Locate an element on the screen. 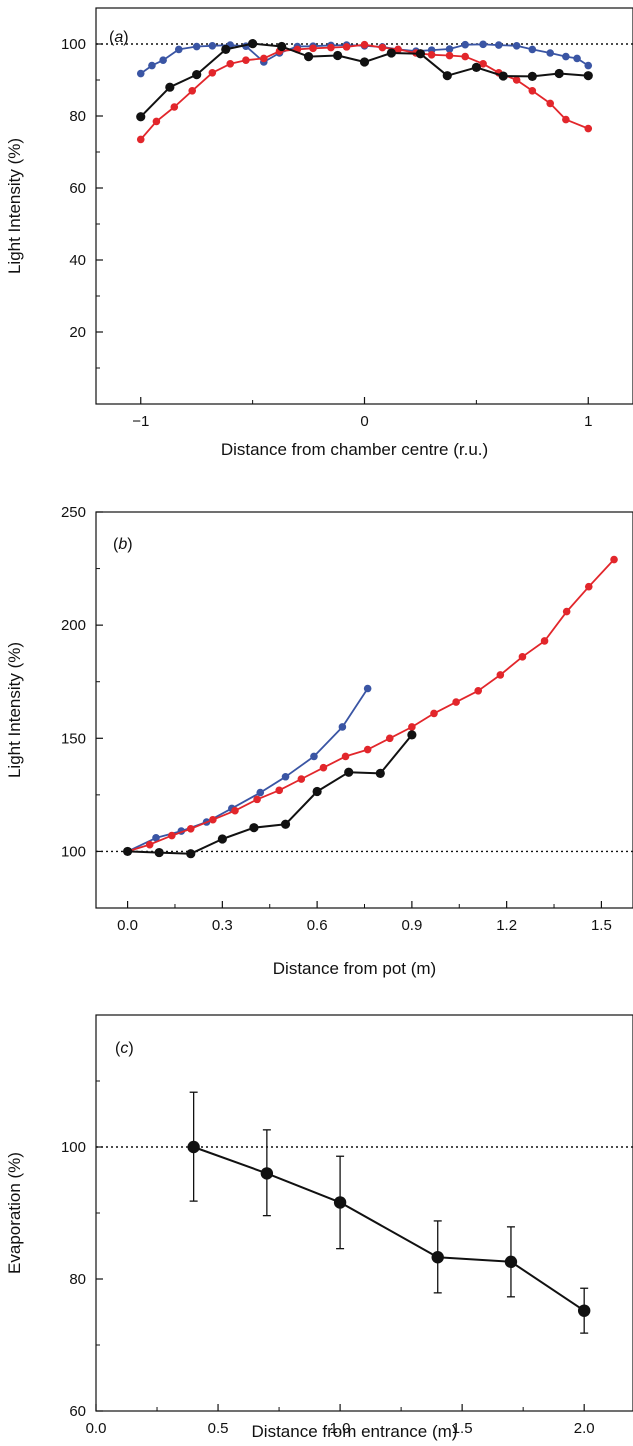 The width and height of the screenshot is (633, 1446). y-tick-label-c: 100 is located at coordinates (73, 1147).